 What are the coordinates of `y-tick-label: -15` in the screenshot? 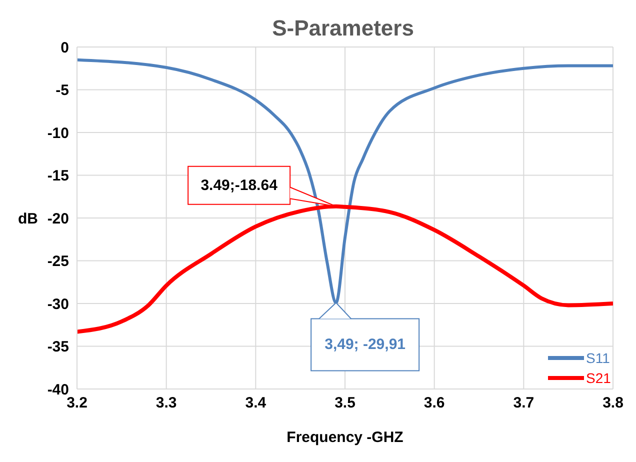 It's located at (58, 176).